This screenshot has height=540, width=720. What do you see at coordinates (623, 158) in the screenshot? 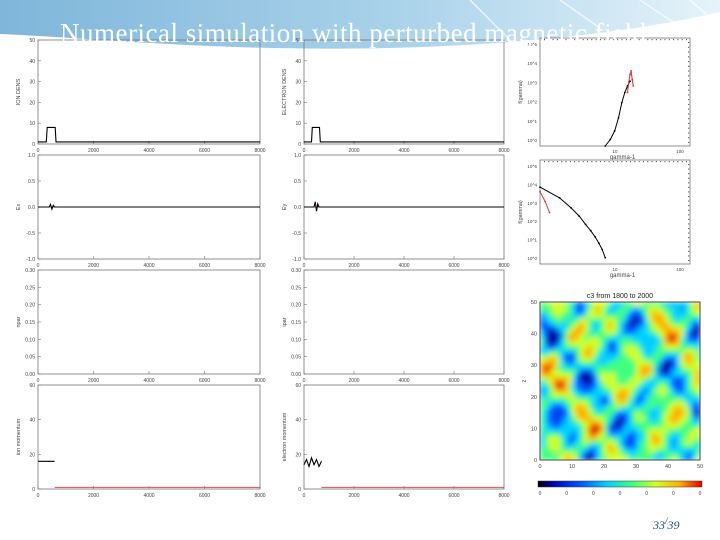
I see `x-axis-label: gamma-1` at bounding box center [623, 158].